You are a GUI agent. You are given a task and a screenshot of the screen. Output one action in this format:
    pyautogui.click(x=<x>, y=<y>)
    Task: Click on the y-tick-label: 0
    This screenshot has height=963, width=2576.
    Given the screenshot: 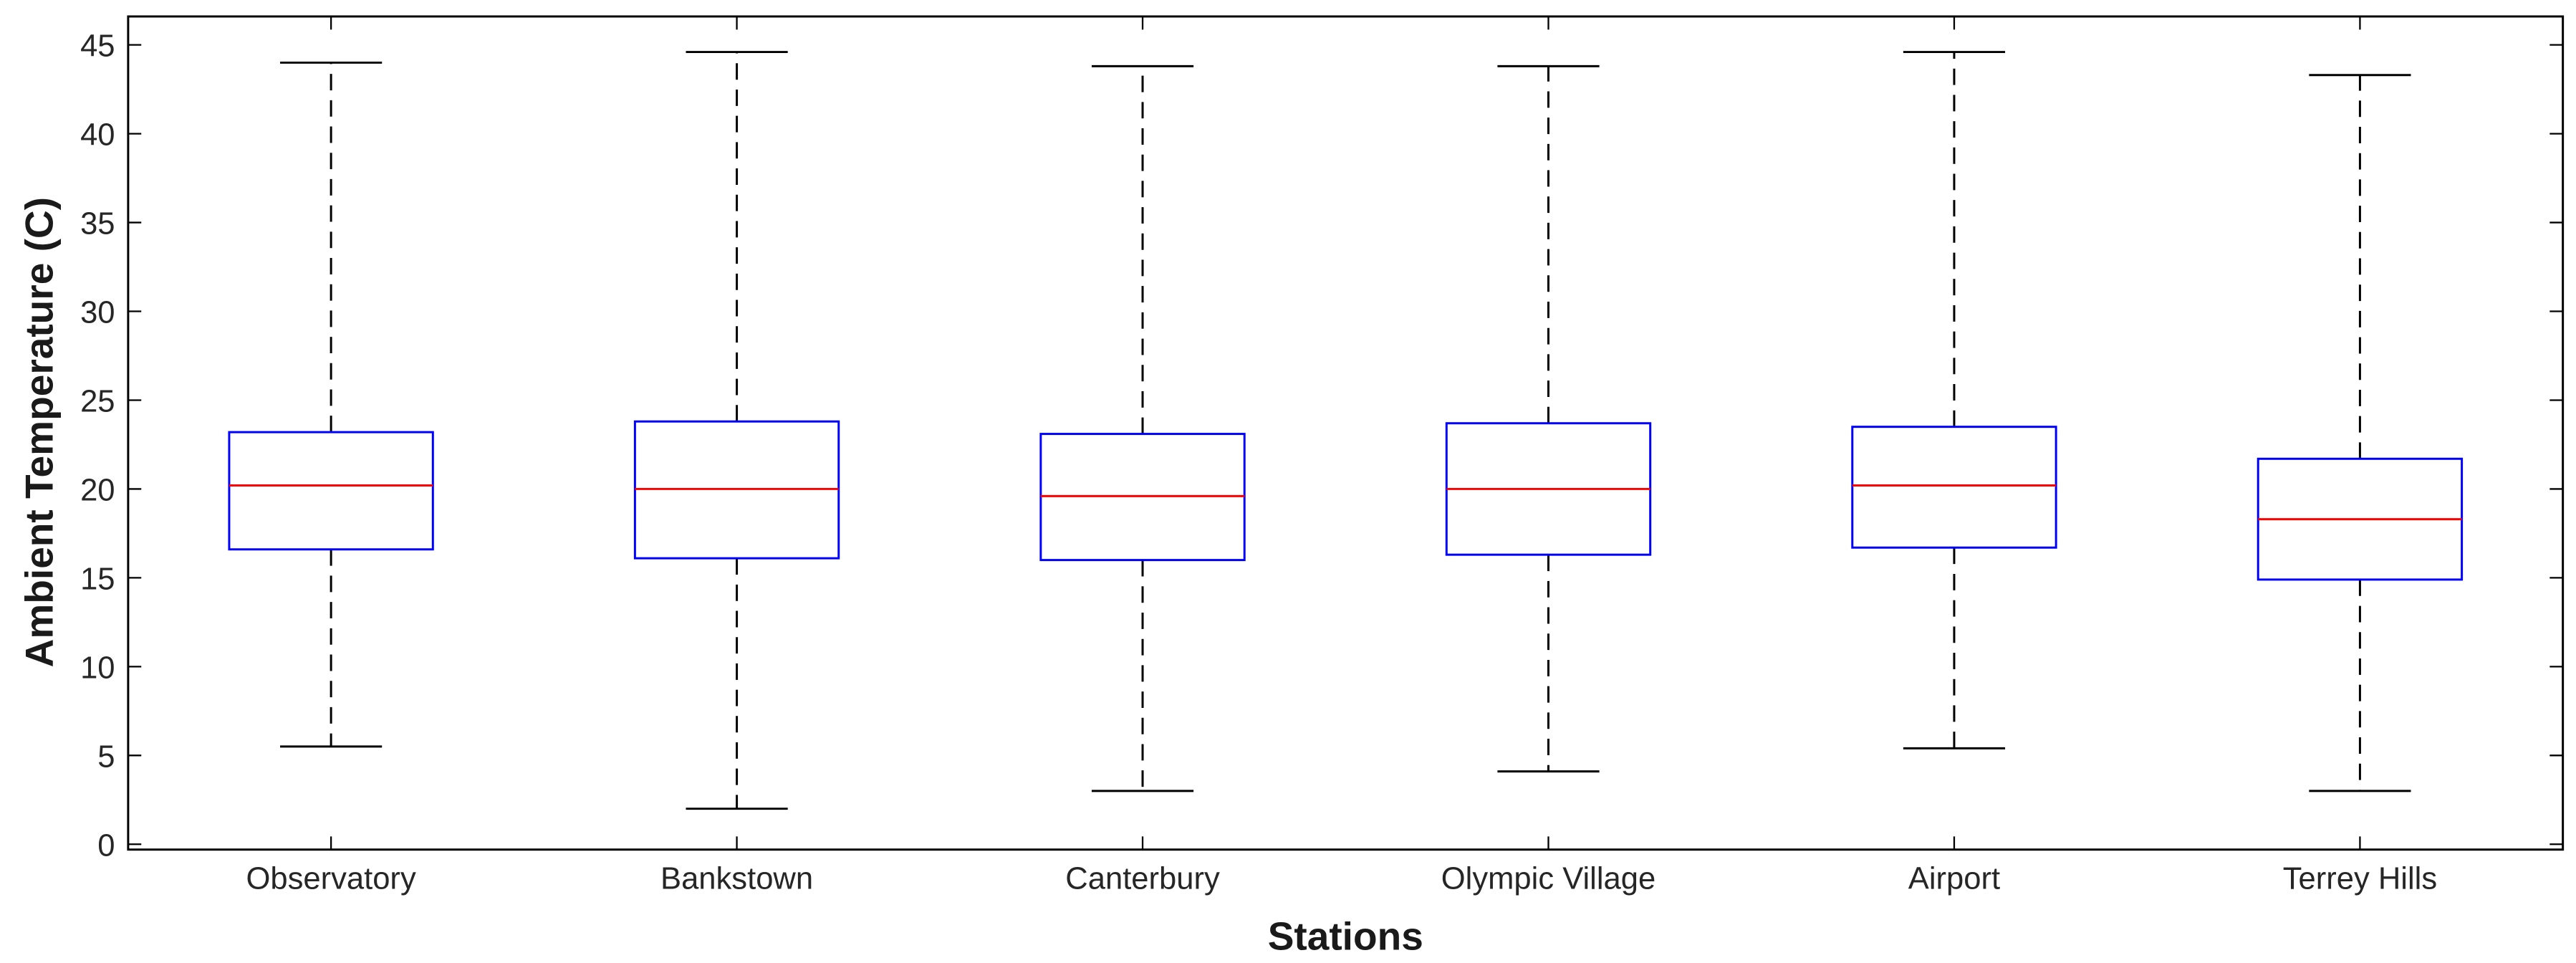 What is the action you would take?
    pyautogui.click(x=106, y=845)
    